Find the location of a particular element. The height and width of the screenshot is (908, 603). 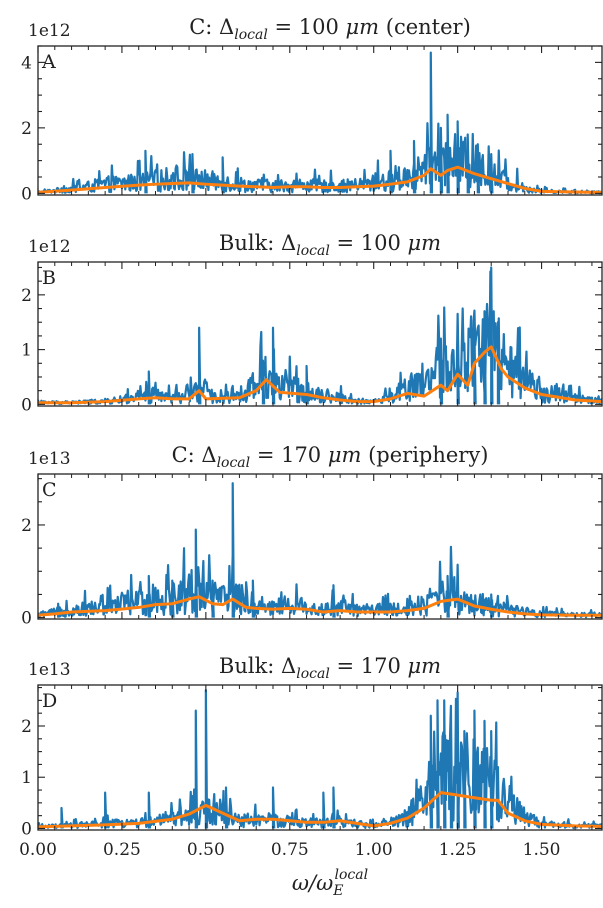

panel-title: C: Δlocal = 100 μm (center) is located at coordinates (330, 29).